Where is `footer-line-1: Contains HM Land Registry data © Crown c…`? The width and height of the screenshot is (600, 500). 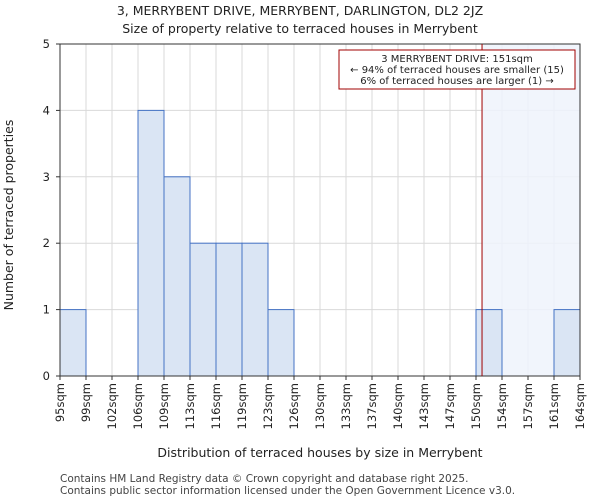 footer-line-1: Contains HM Land Registry data © Crown c… is located at coordinates (264, 479).